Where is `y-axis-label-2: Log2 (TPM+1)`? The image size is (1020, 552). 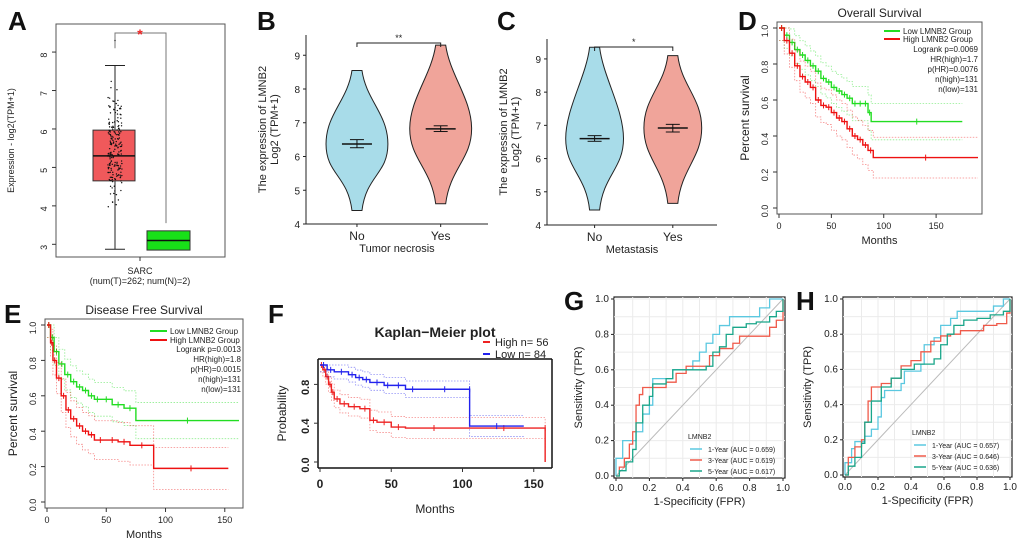
y-axis-label-2: Log2 (TPM+1) is located at coordinates (275, 129).